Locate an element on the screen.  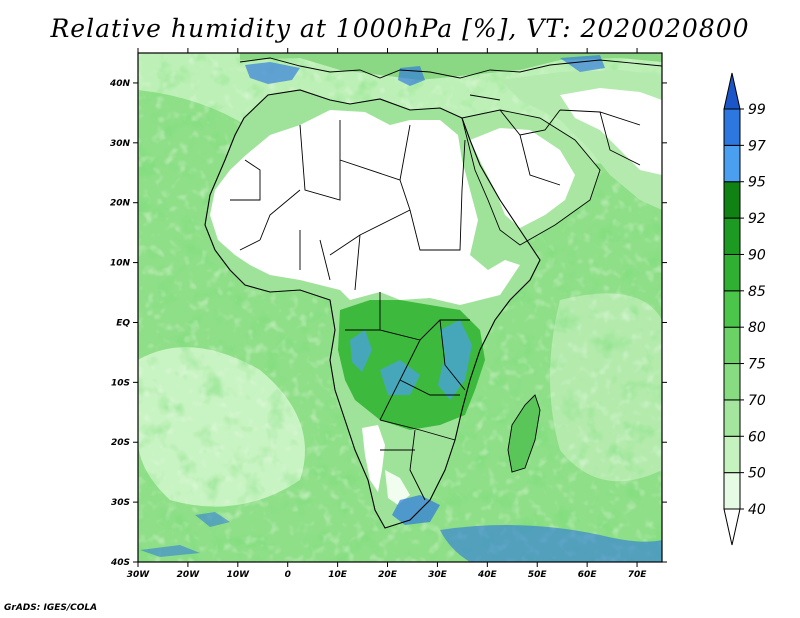
colorbar-label: 80 is located at coordinates (757, 328).